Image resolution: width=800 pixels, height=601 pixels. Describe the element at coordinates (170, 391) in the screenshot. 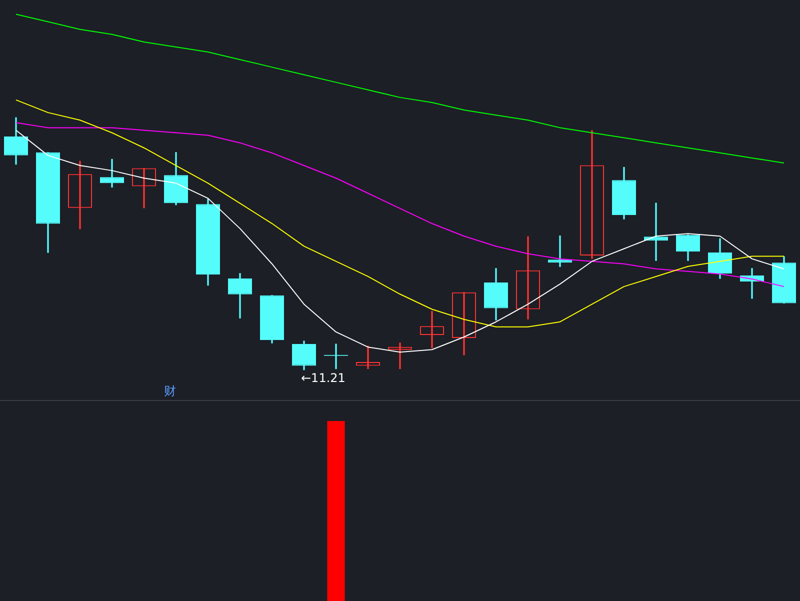

I see `text: 财` at that location.